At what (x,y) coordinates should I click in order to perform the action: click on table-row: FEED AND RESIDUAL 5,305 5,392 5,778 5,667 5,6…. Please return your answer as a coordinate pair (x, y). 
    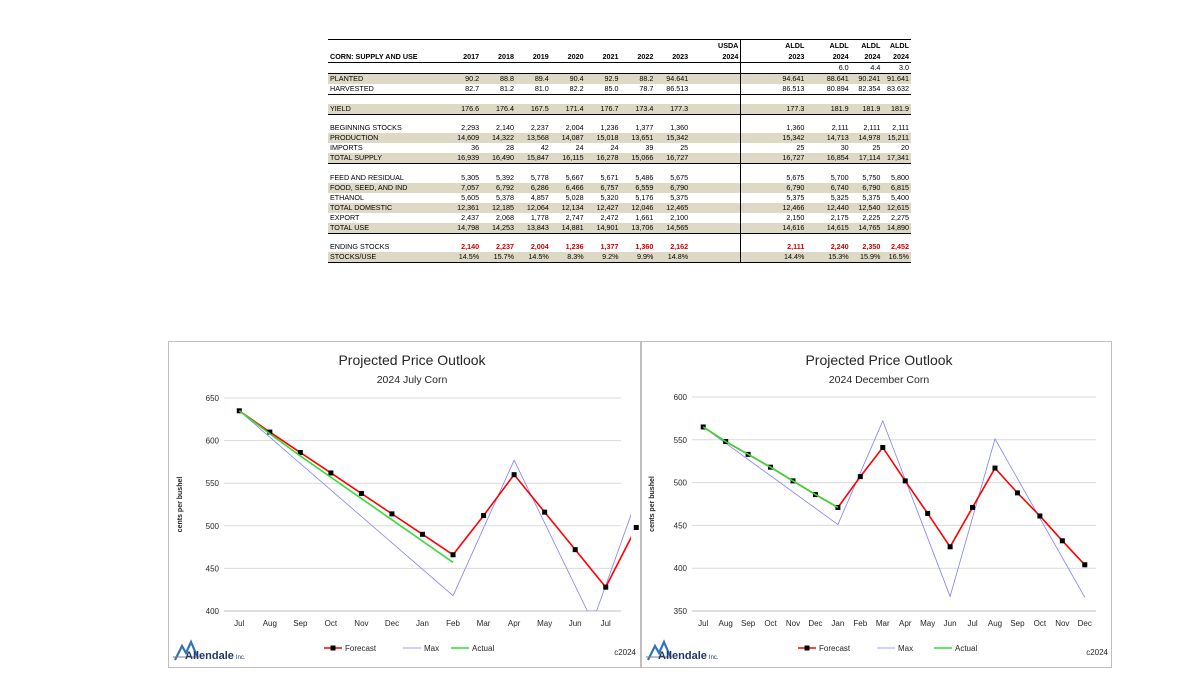
    Looking at the image, I should click on (619, 177).